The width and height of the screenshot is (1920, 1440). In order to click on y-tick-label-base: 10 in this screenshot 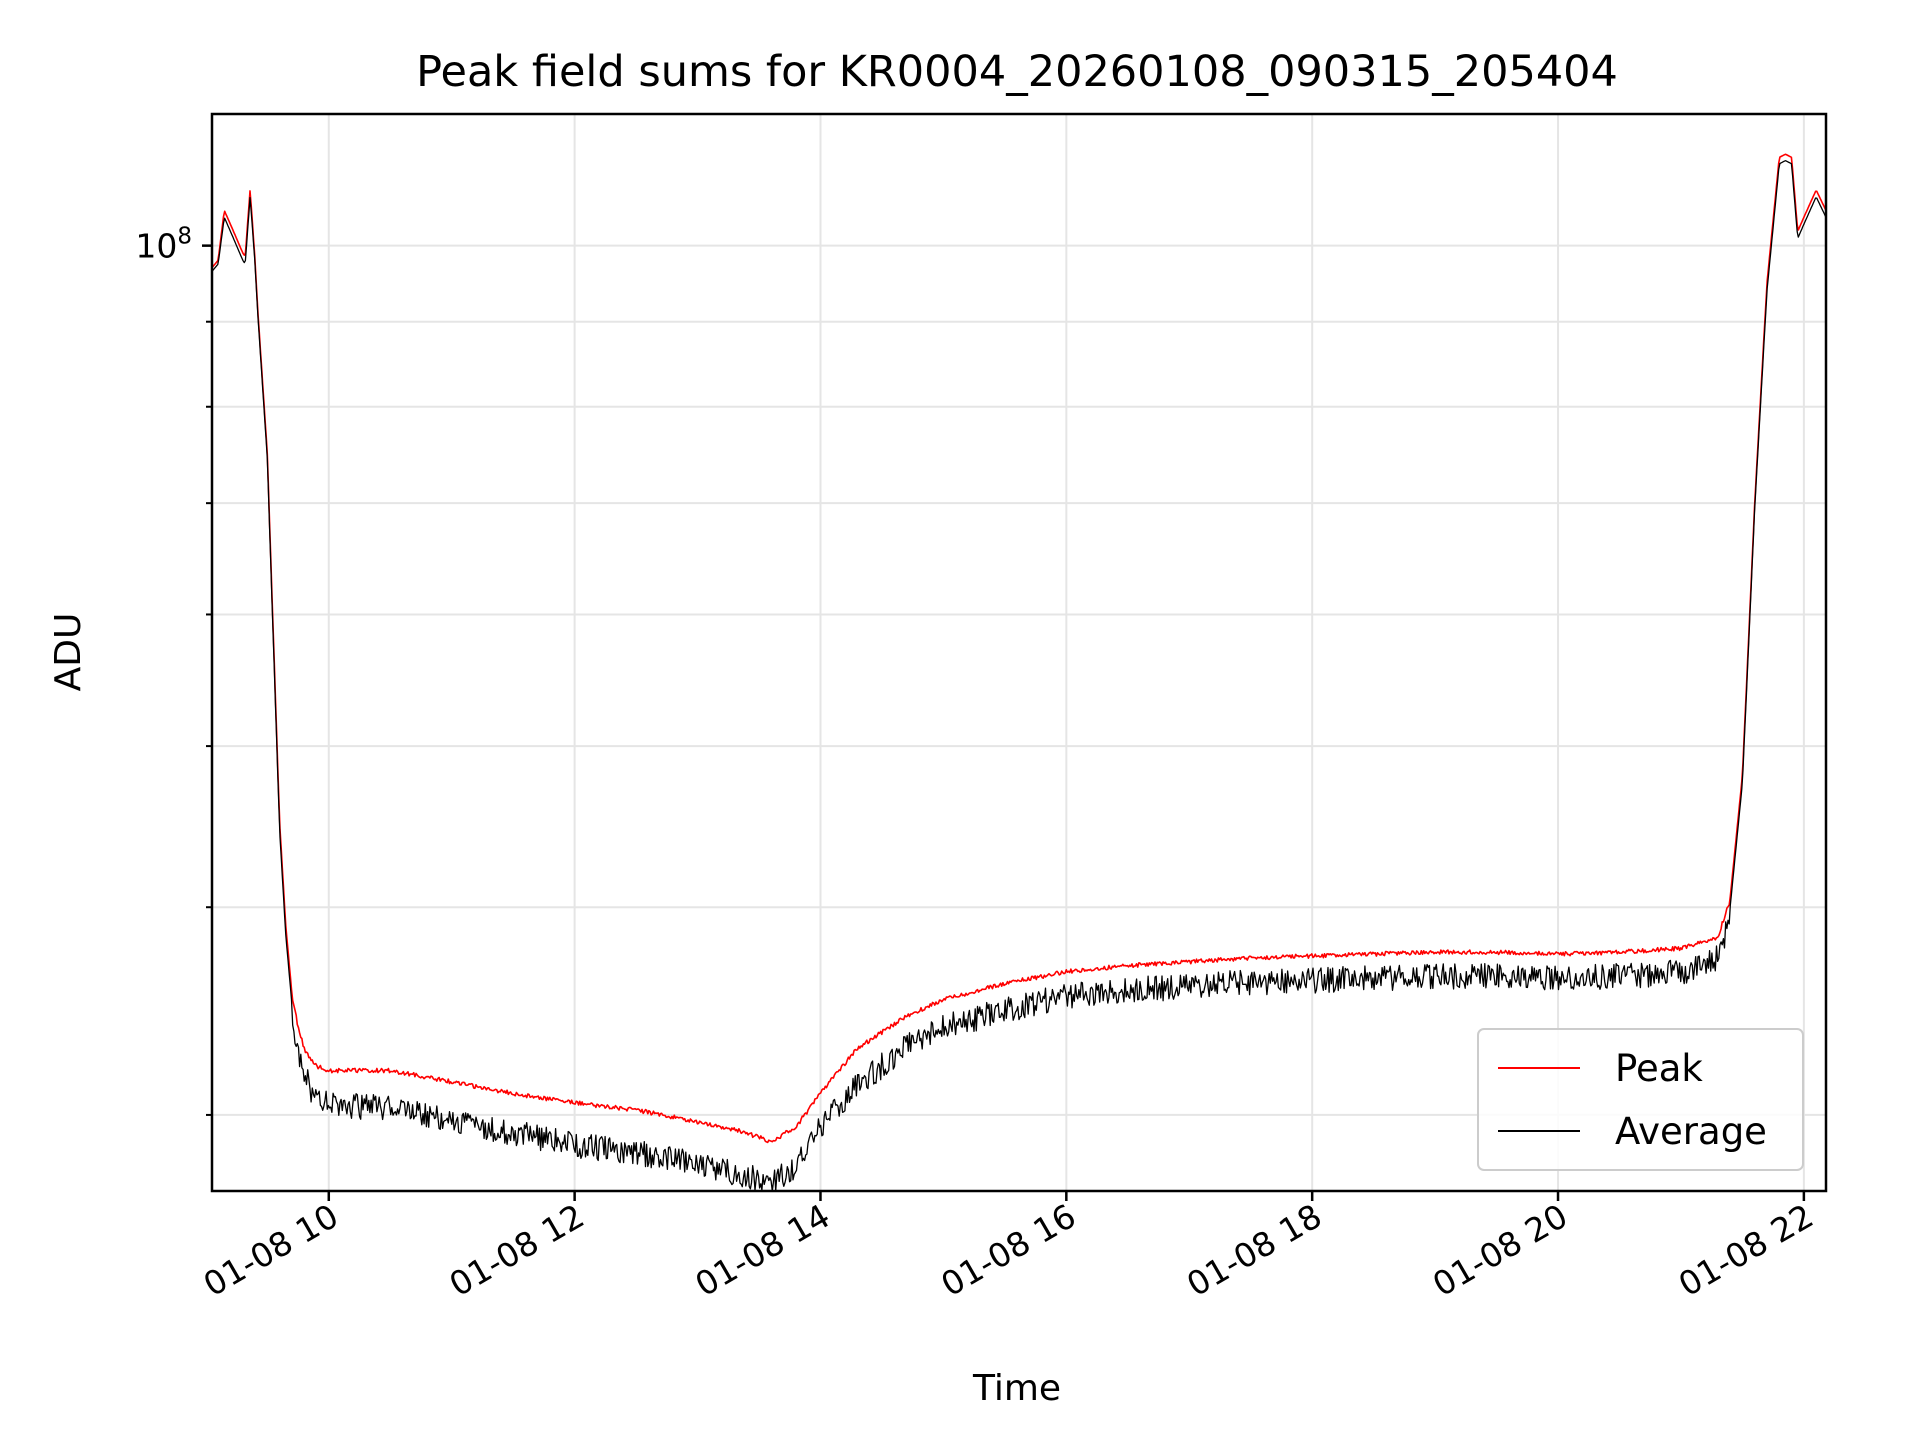, I will do `click(156, 246)`.